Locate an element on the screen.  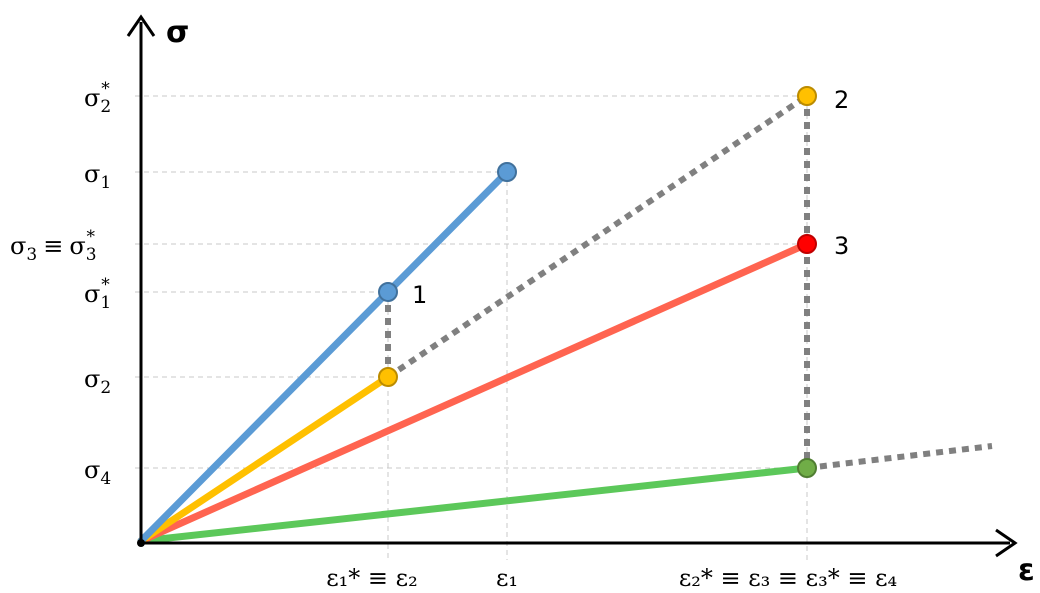
marker-yellow-low is located at coordinates (388, 377).